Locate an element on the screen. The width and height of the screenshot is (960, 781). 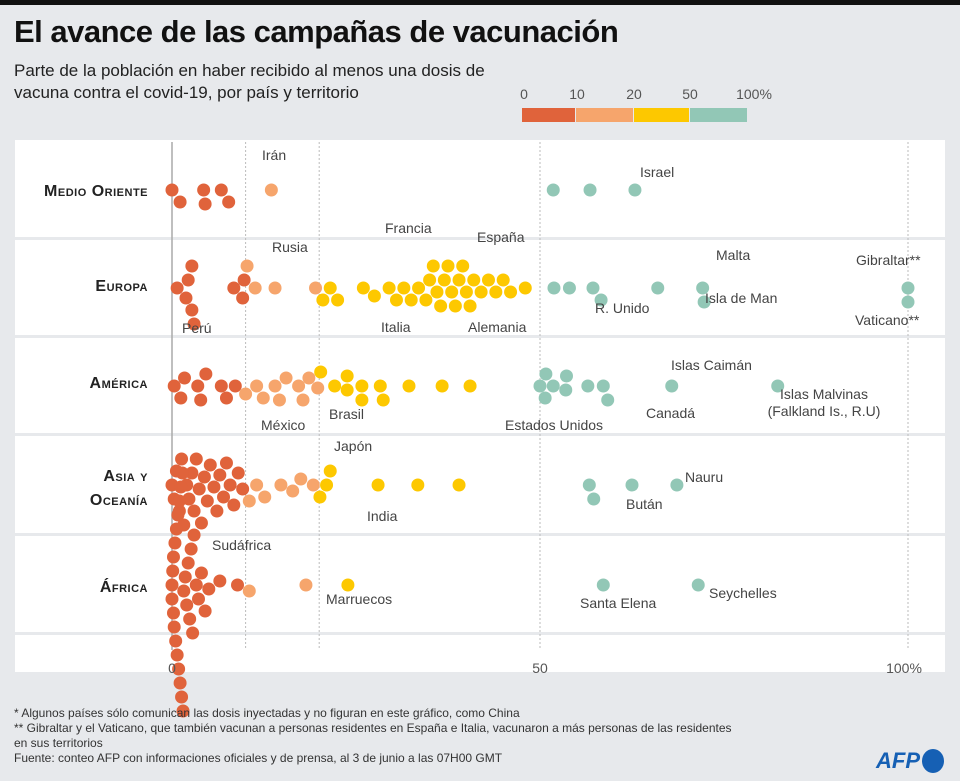
afp-logo: AFP is located at coordinates (898, 760).